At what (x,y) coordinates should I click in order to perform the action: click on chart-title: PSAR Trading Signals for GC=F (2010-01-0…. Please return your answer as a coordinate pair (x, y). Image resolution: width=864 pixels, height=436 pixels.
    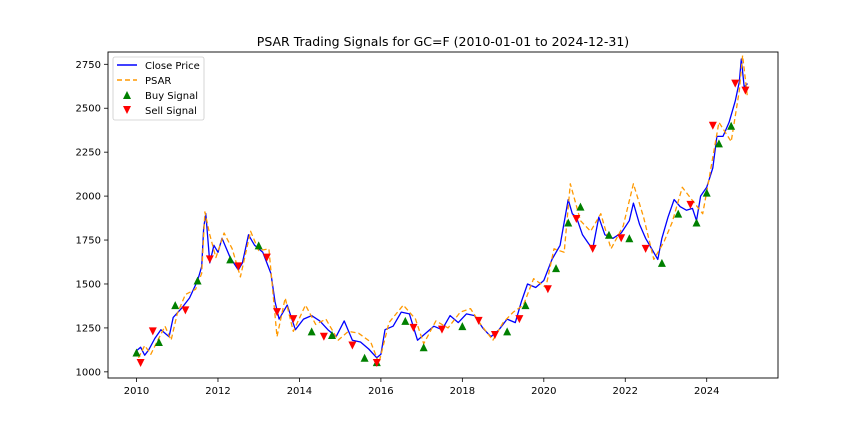
    Looking at the image, I should click on (443, 41).